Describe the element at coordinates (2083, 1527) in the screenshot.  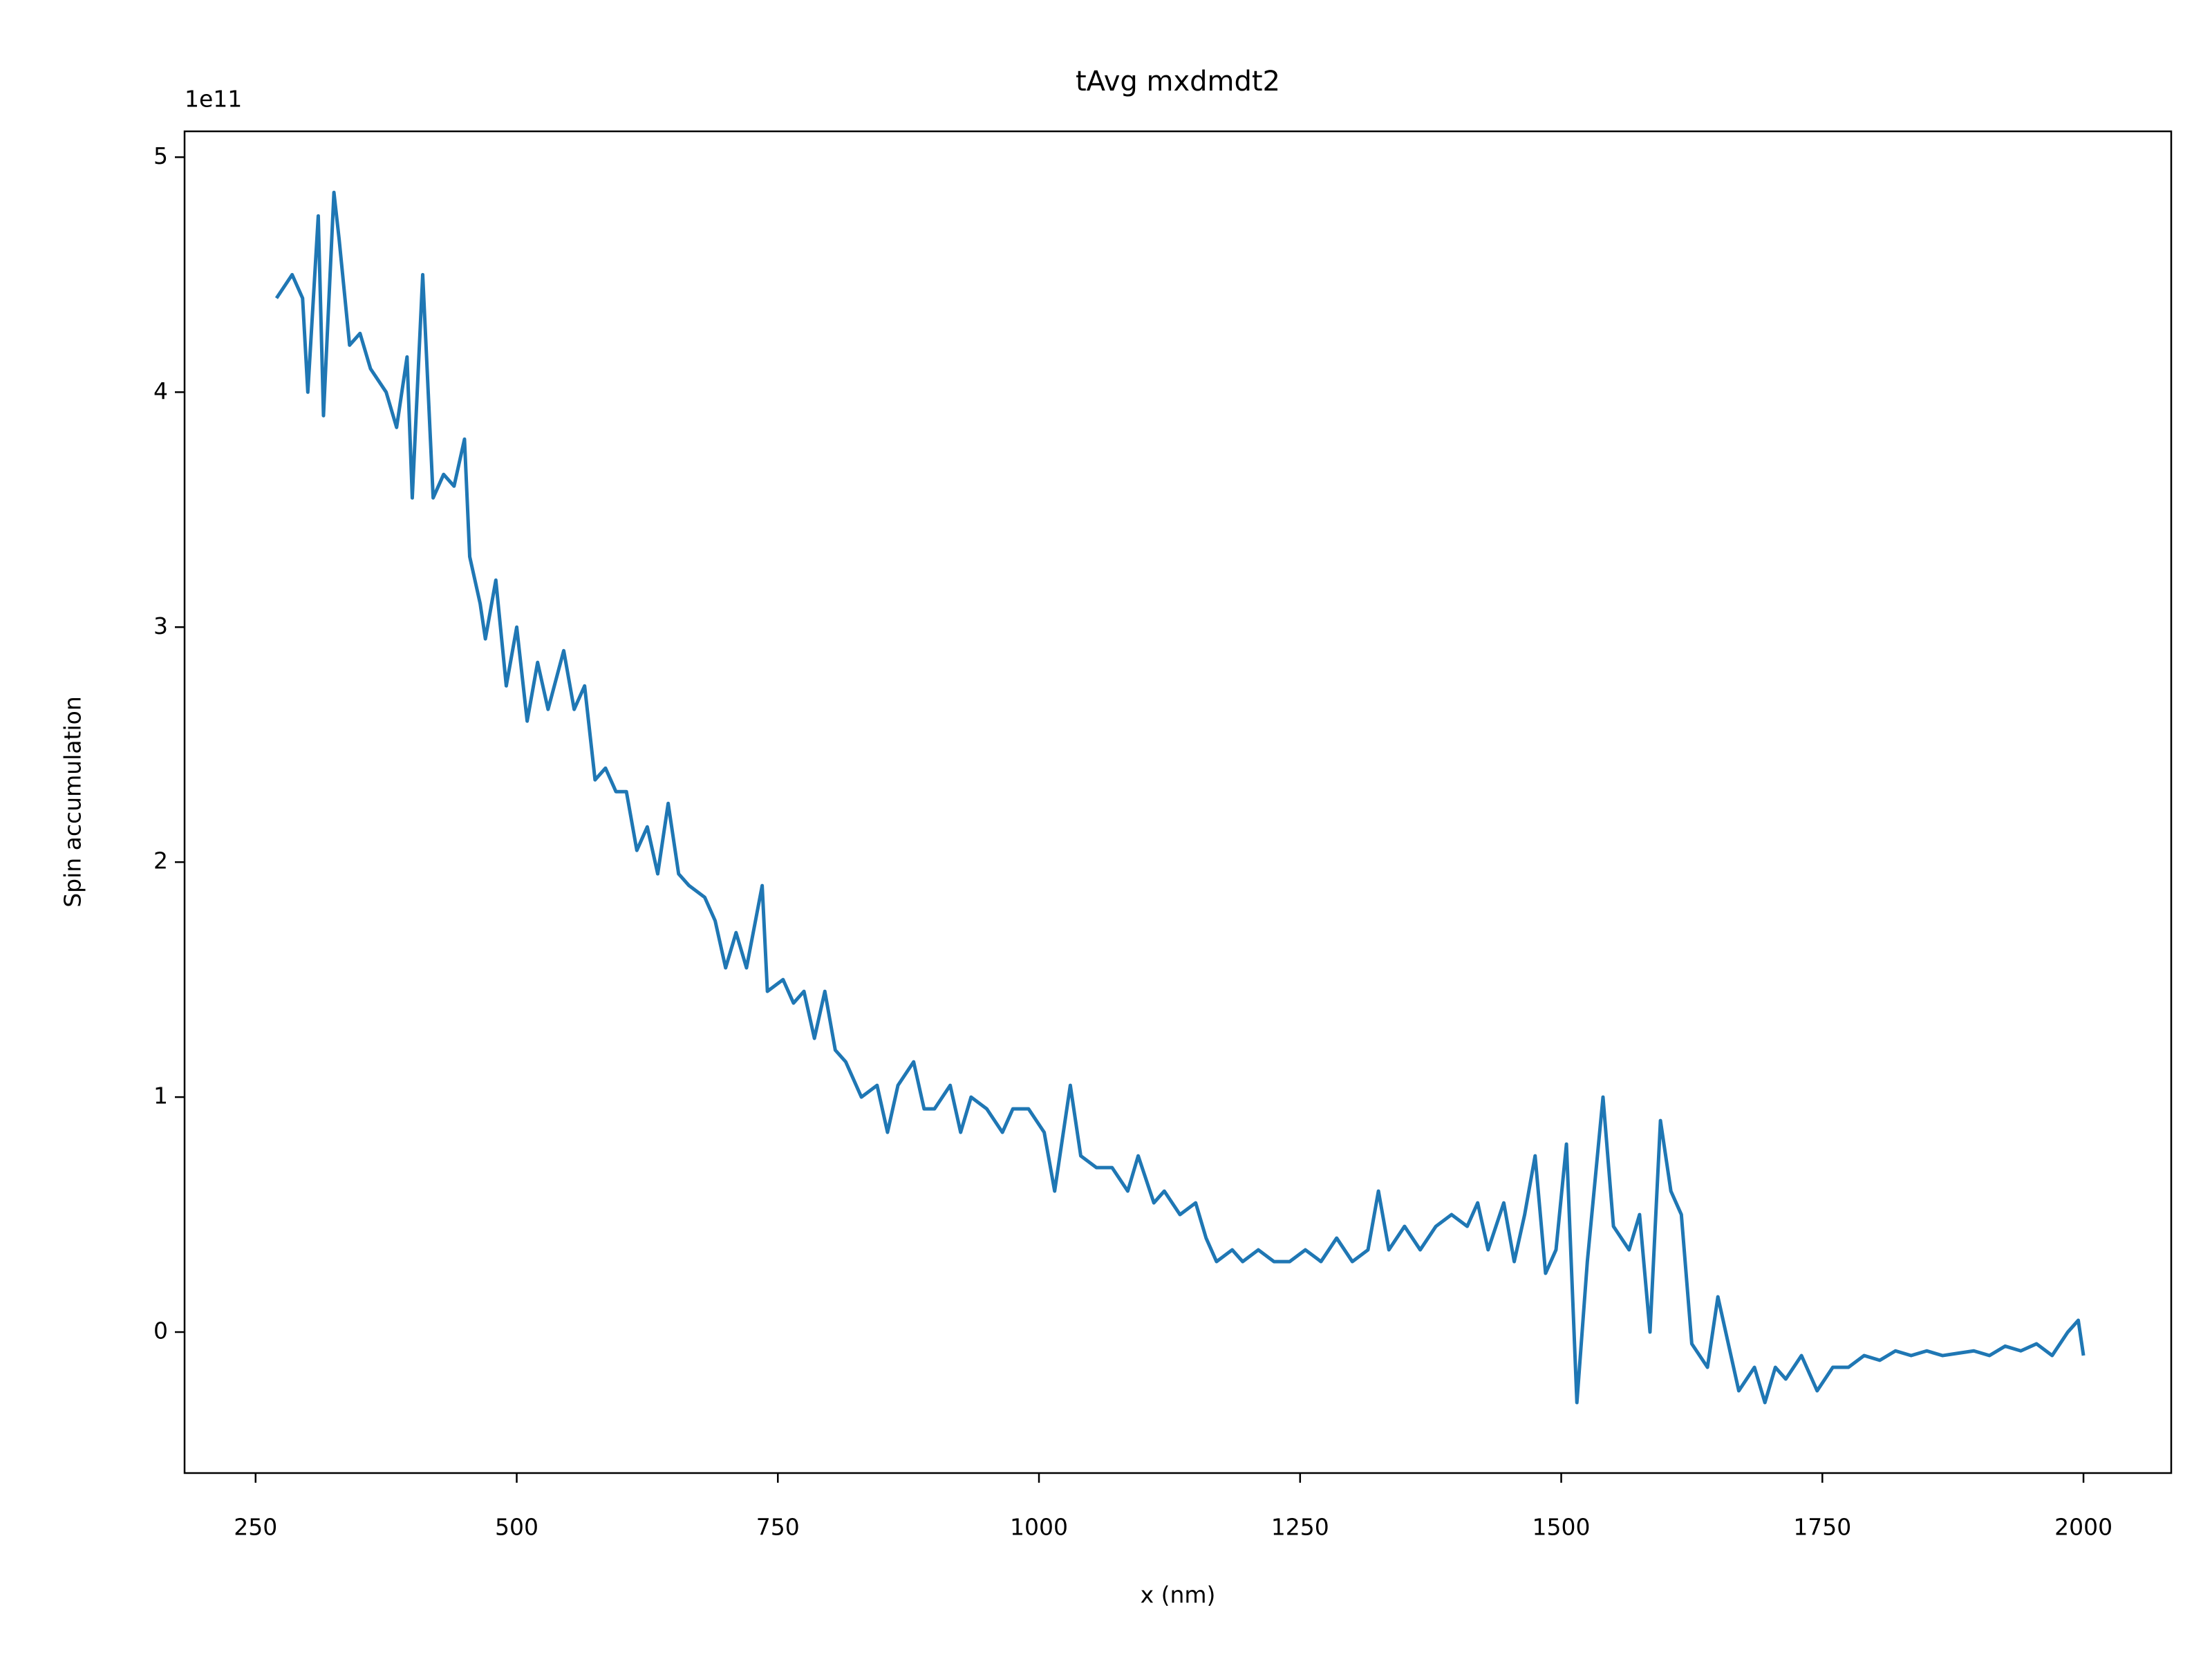
I see `x-tick-label: 2000` at that location.